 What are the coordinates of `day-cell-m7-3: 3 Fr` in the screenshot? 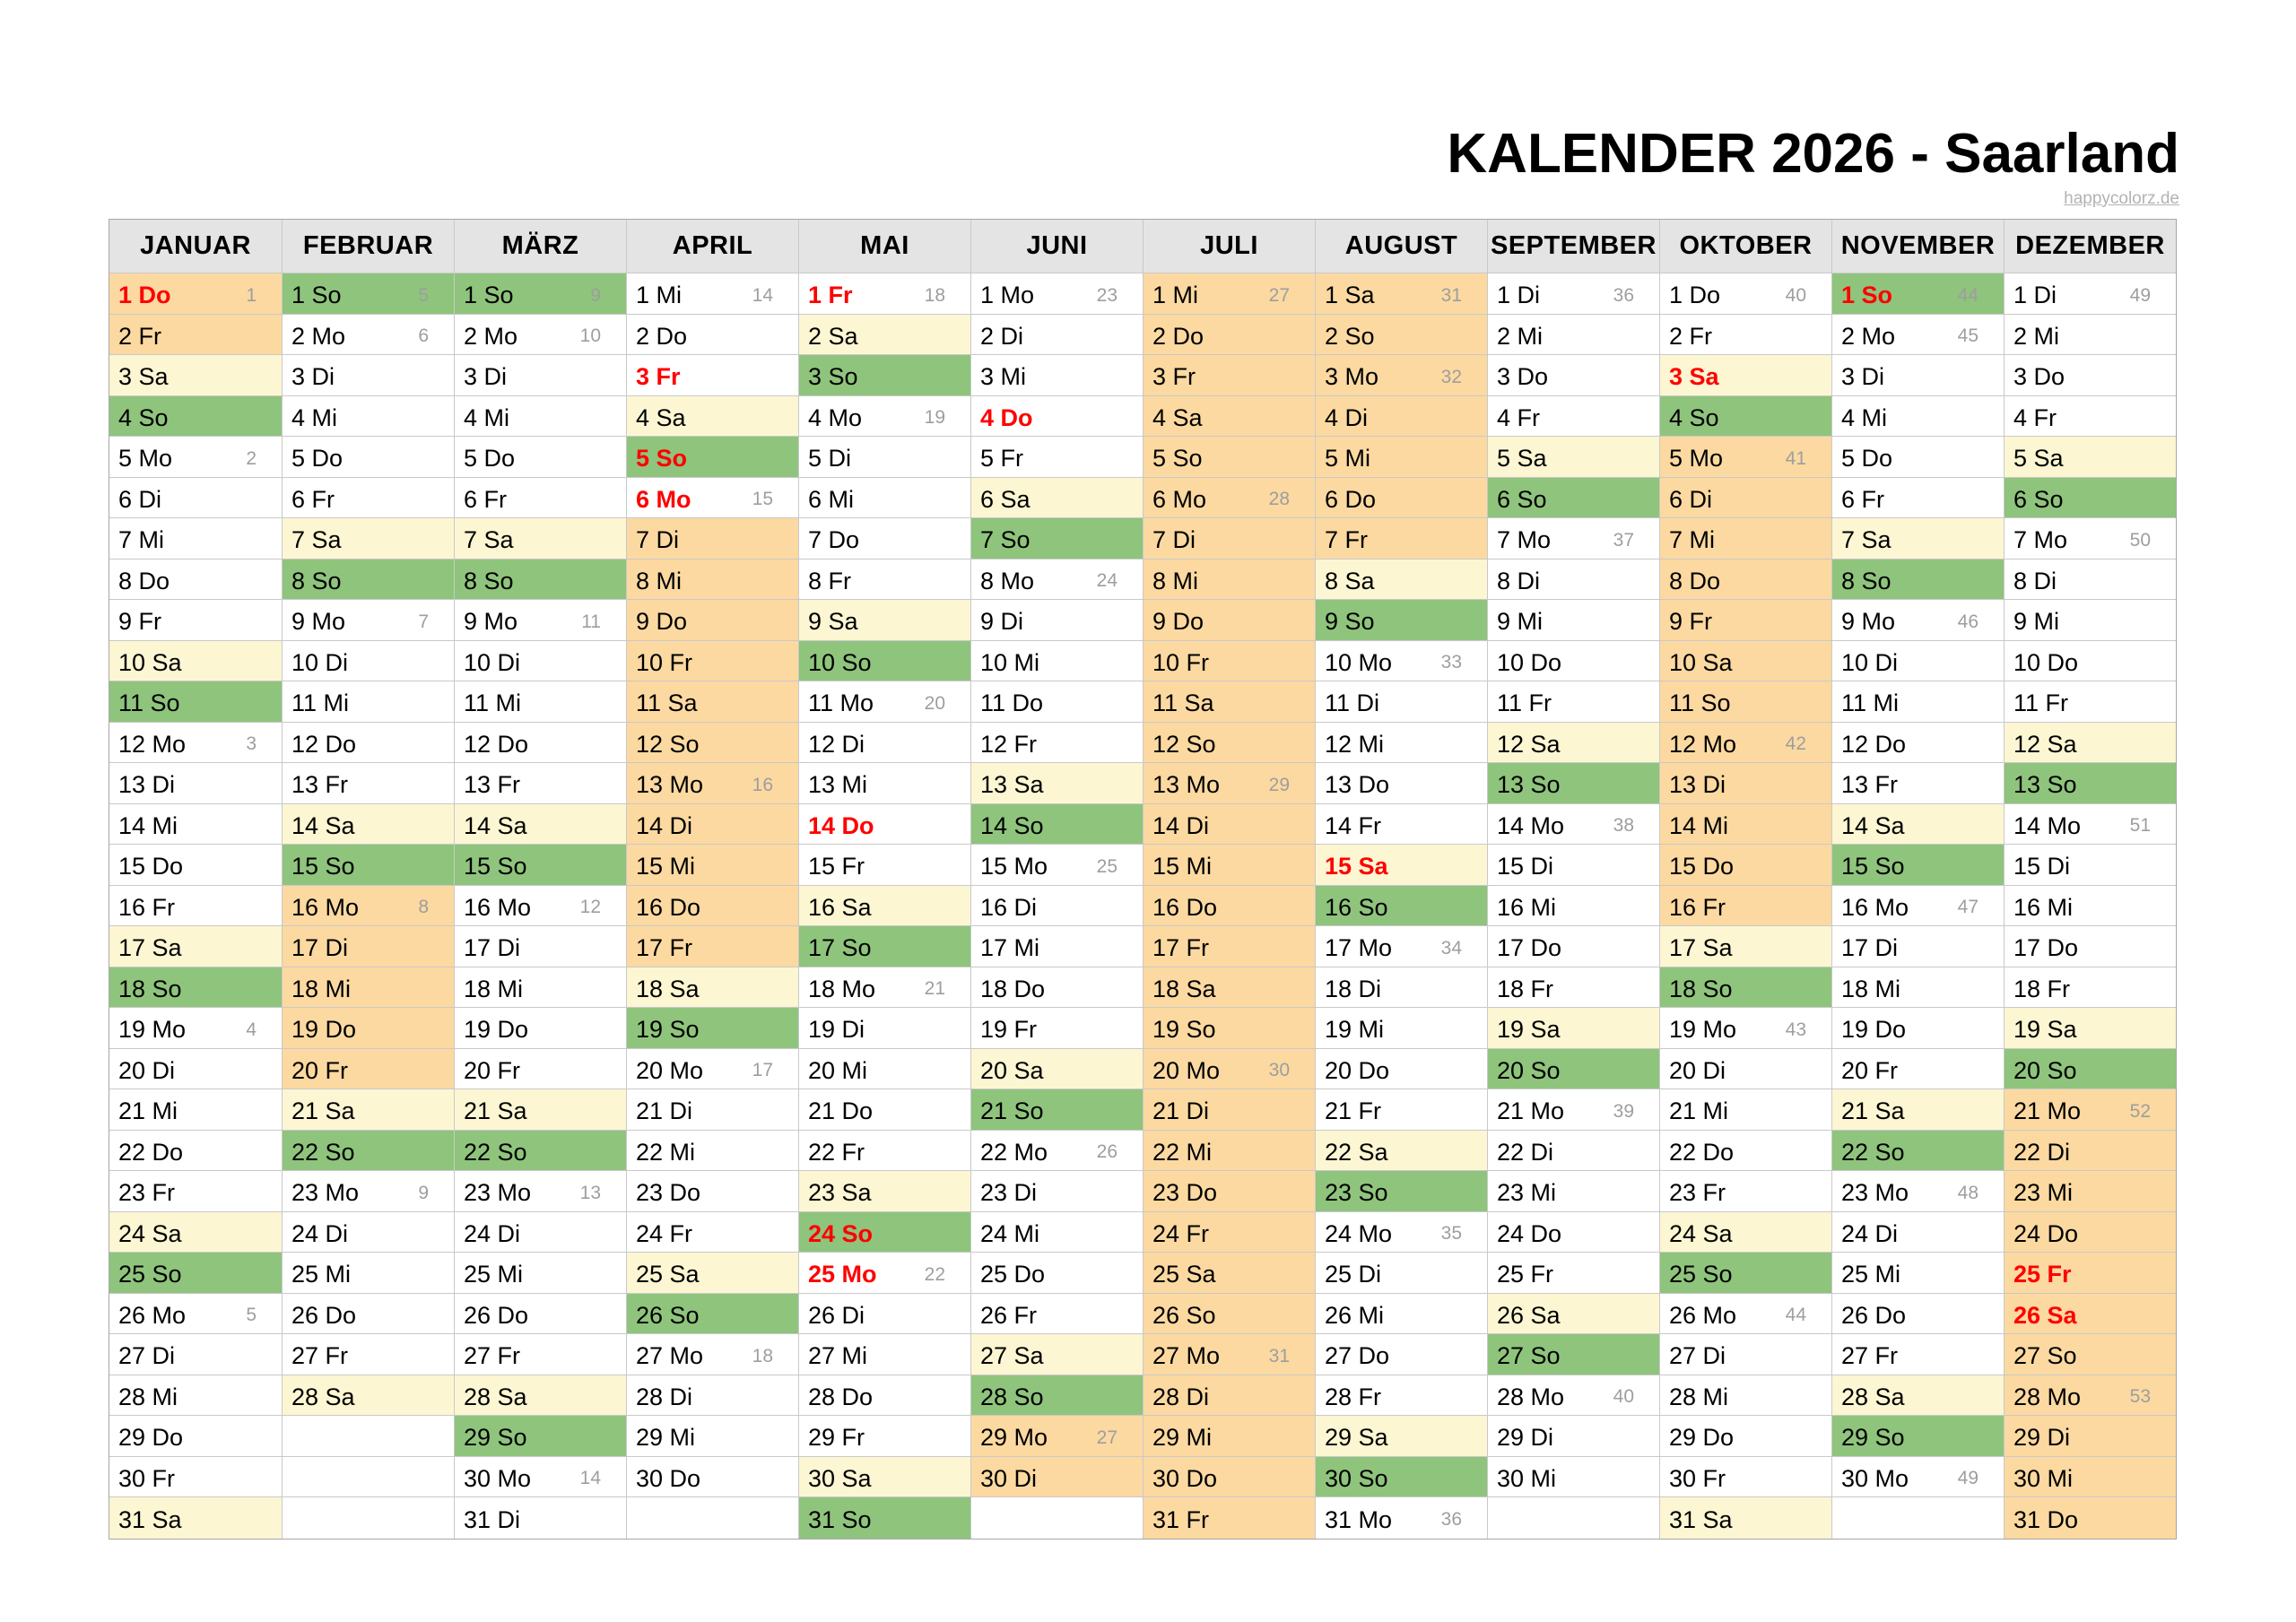 It's located at (1229, 375).